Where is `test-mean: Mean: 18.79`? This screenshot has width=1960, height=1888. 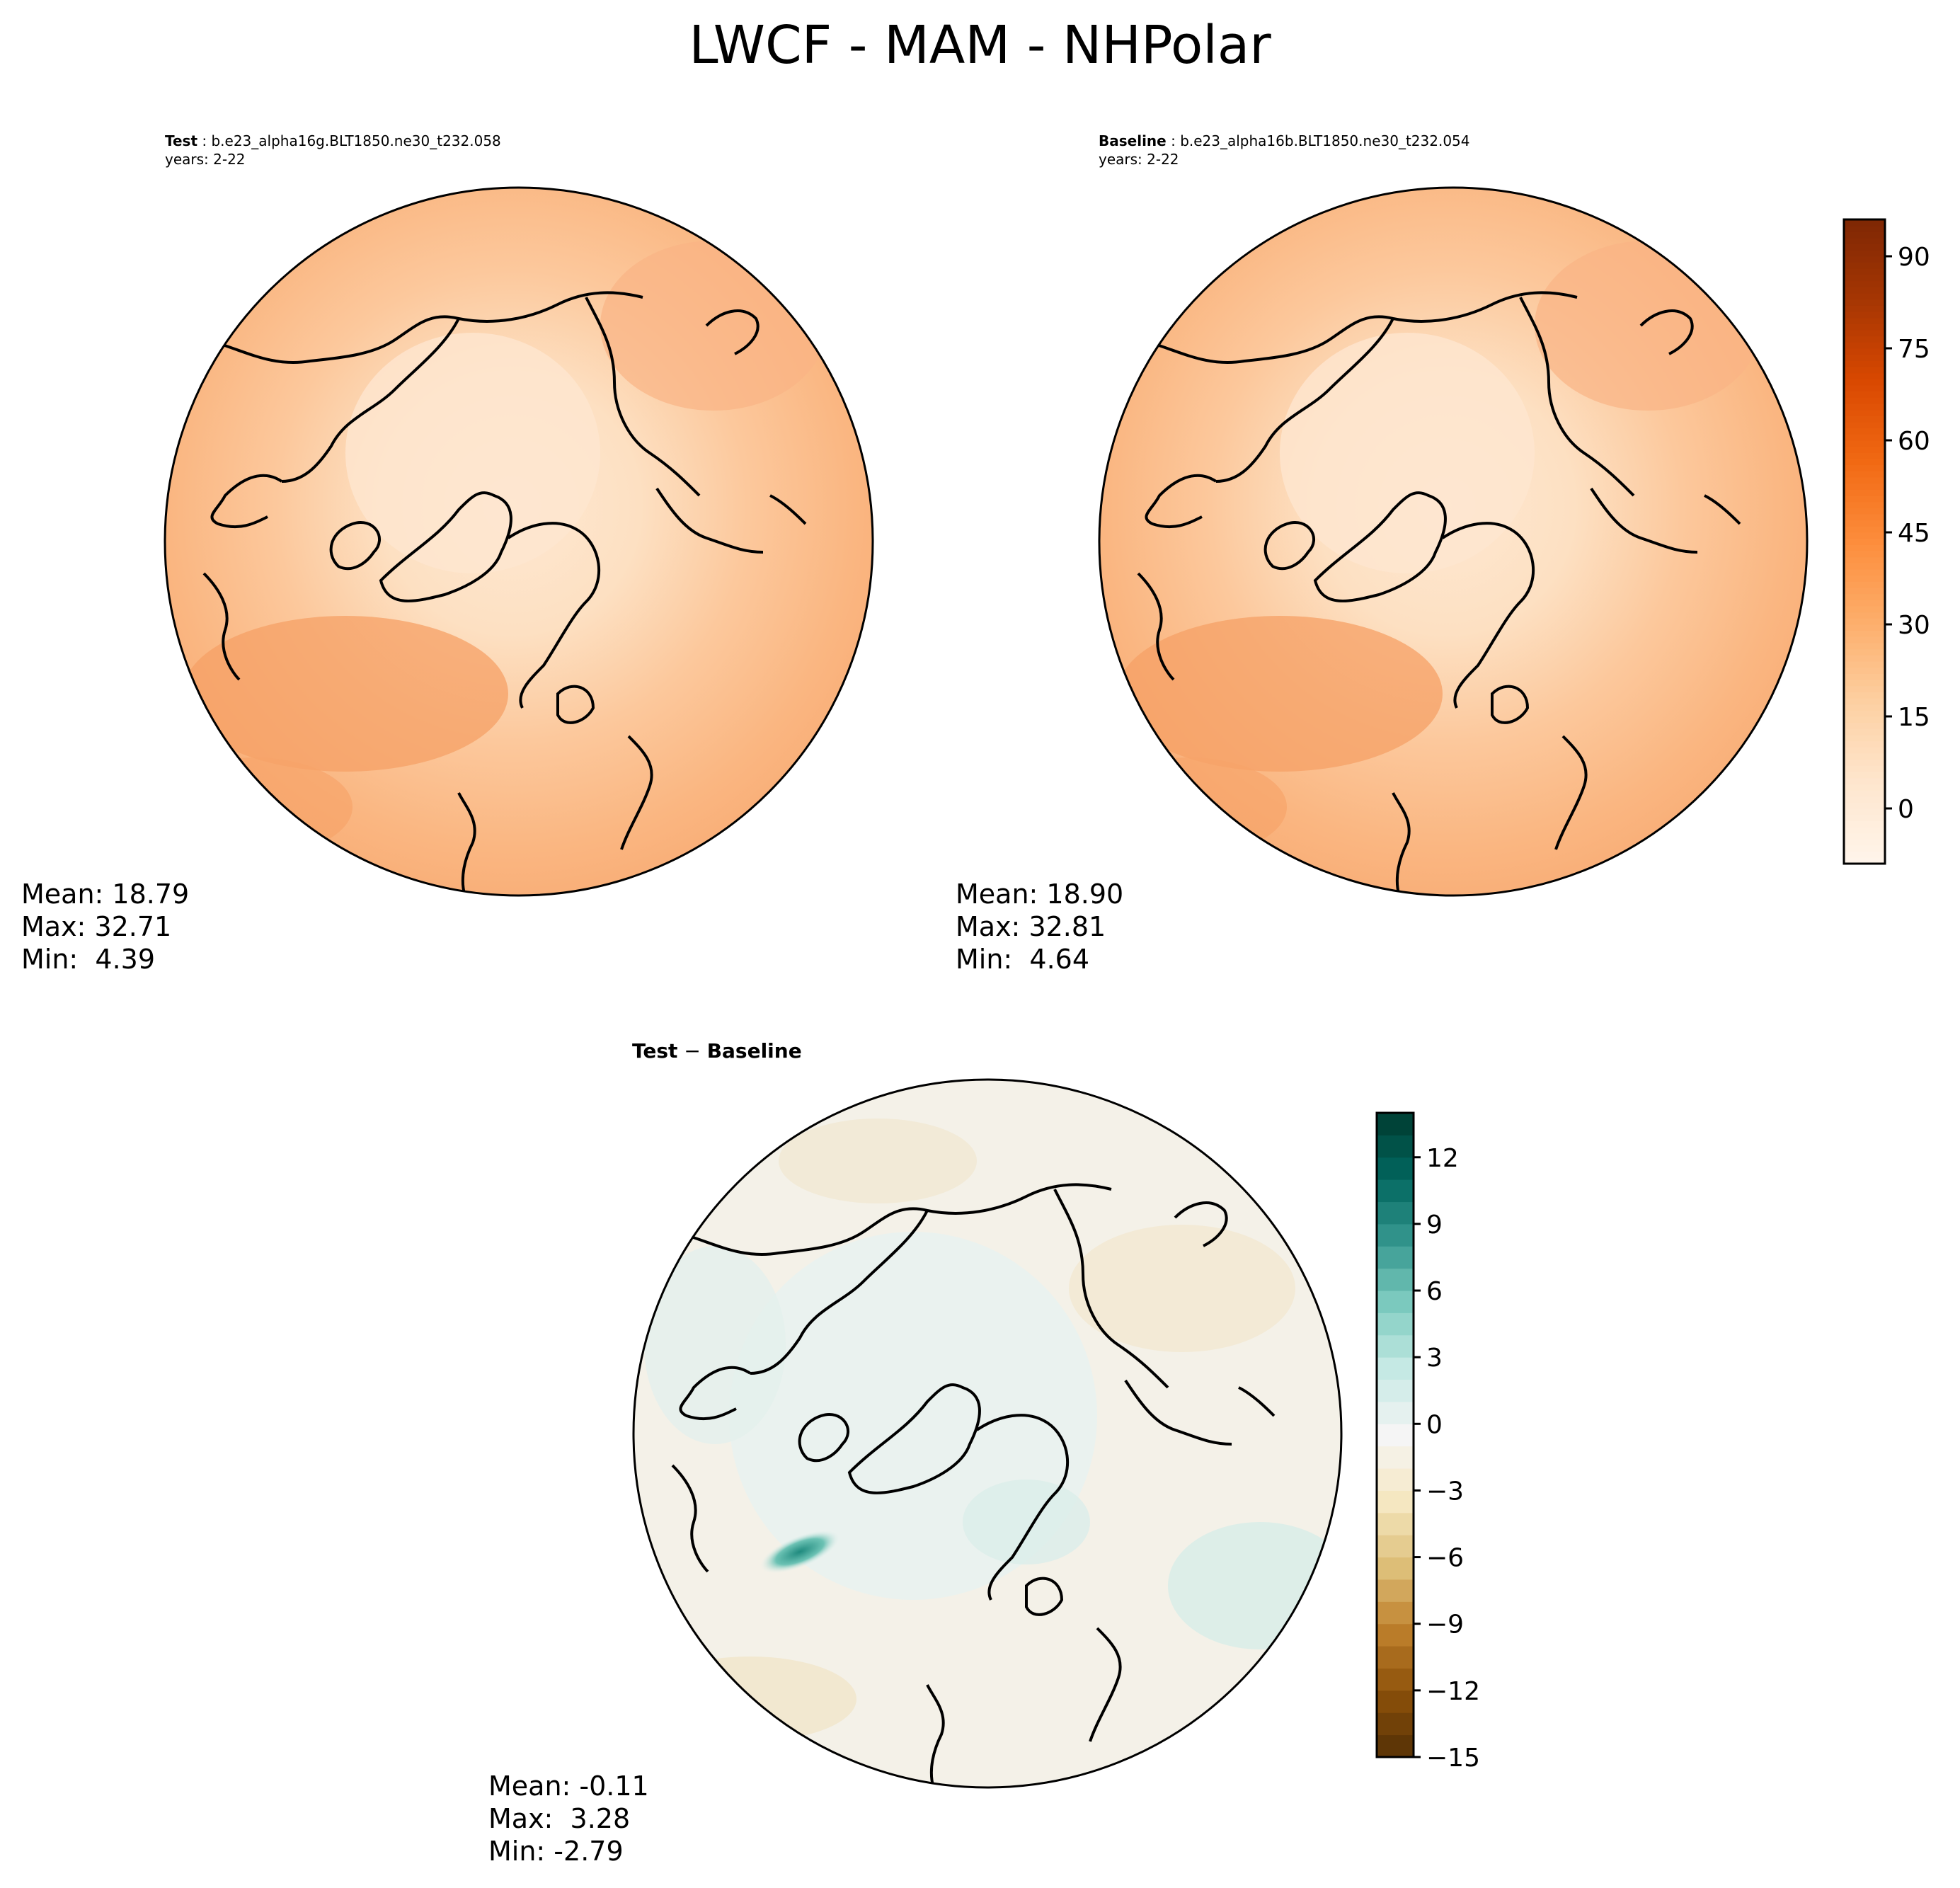 test-mean: Mean: 18.79 is located at coordinates (105, 895).